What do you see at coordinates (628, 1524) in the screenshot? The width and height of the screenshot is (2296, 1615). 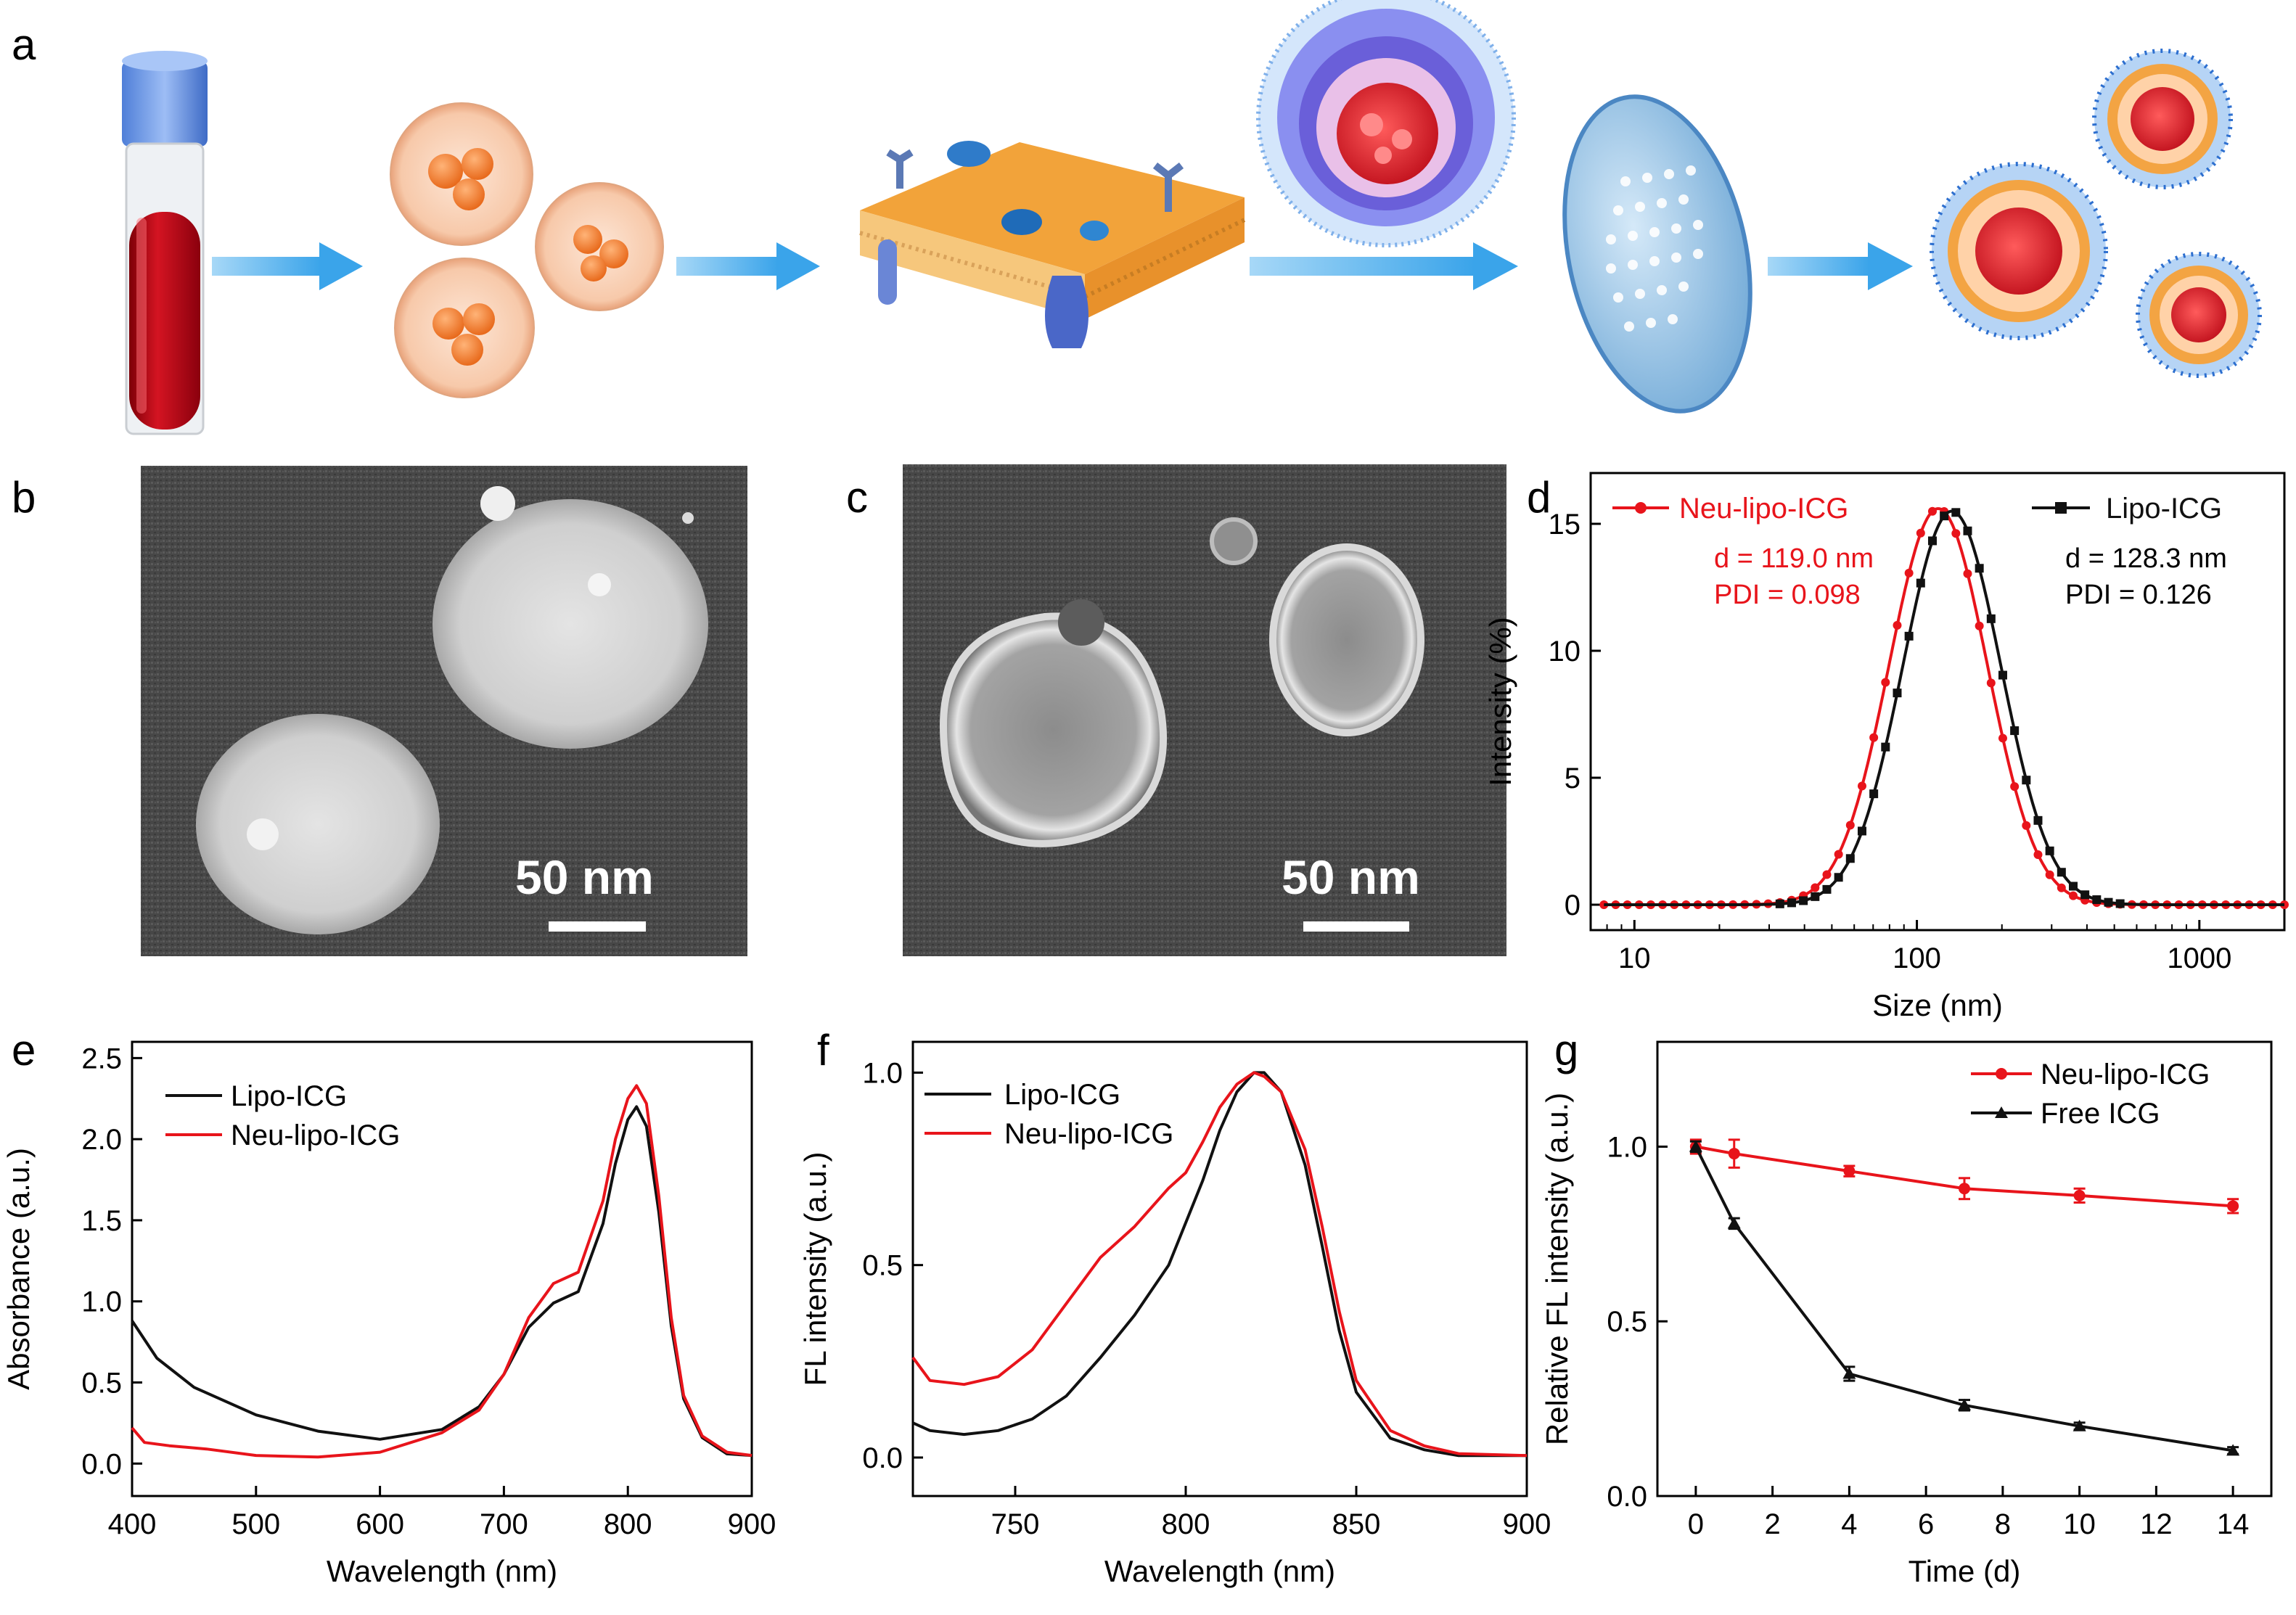 I see `x-tick-label: 800` at bounding box center [628, 1524].